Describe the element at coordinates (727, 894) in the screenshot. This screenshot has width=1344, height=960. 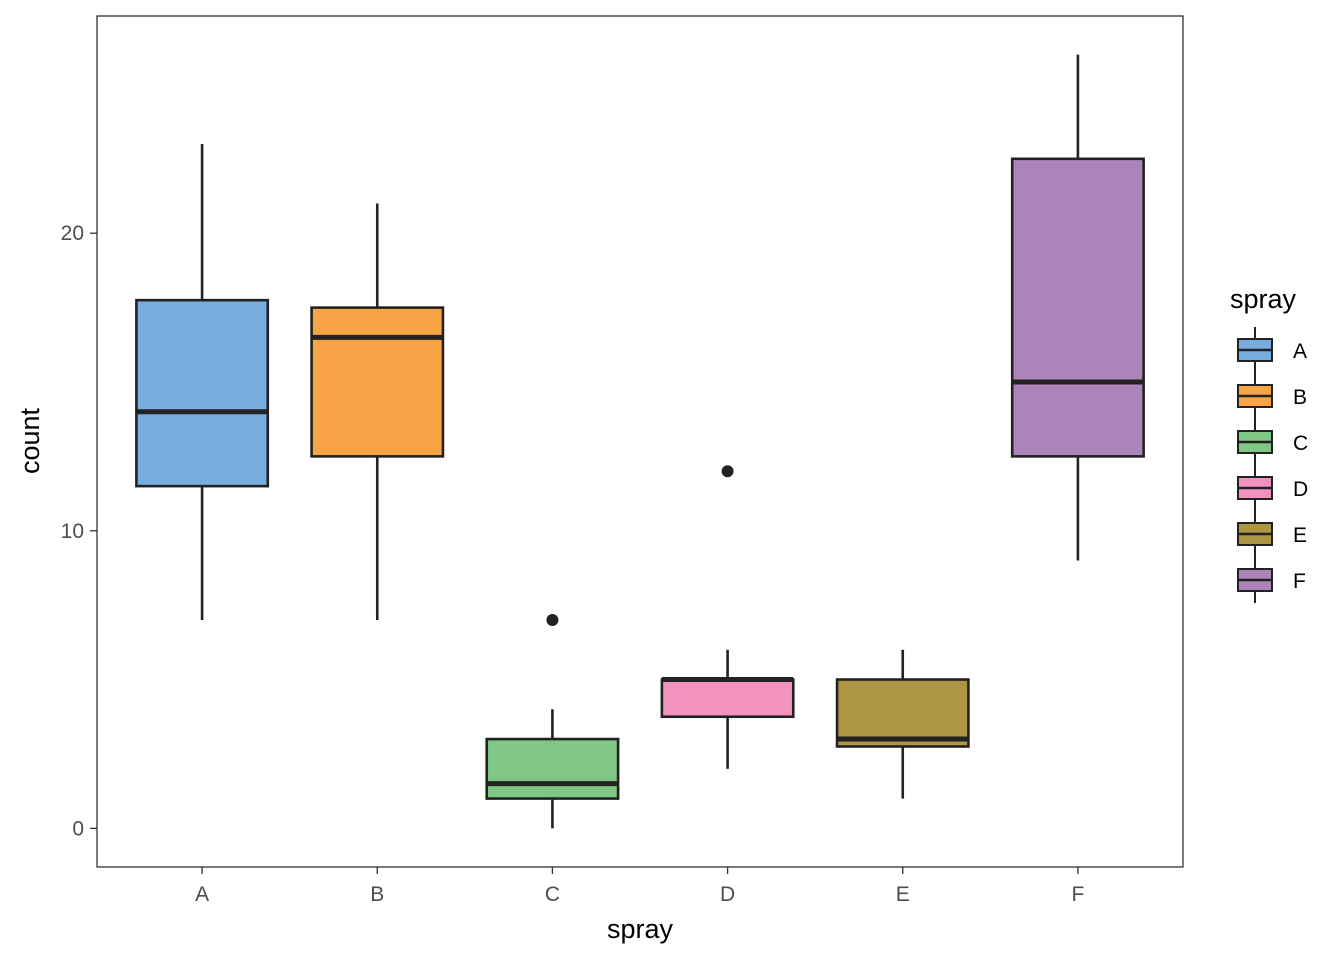
I see `x-tick-label: D` at that location.